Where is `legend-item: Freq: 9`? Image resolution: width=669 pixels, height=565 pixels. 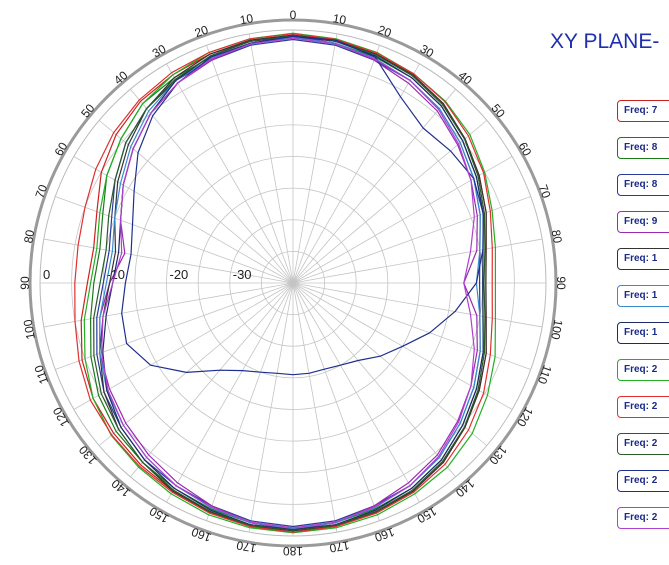 legend-item: Freq: 9 is located at coordinates (643, 222).